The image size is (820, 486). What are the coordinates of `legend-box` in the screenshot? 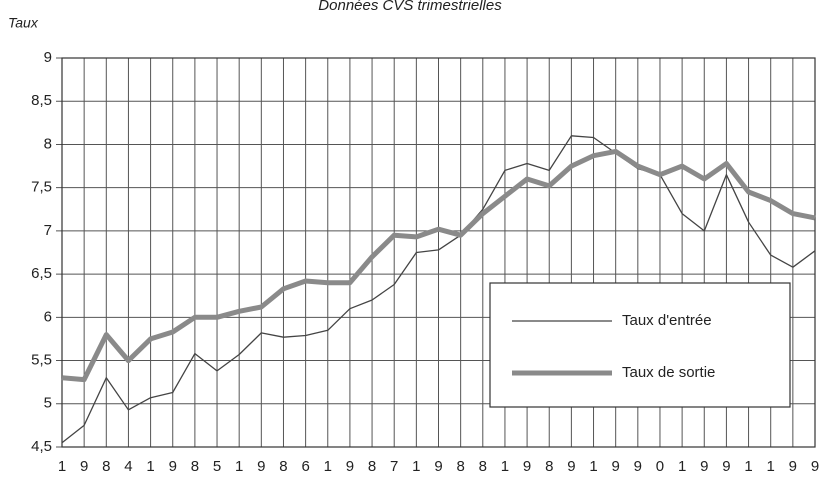 It's located at (640, 345).